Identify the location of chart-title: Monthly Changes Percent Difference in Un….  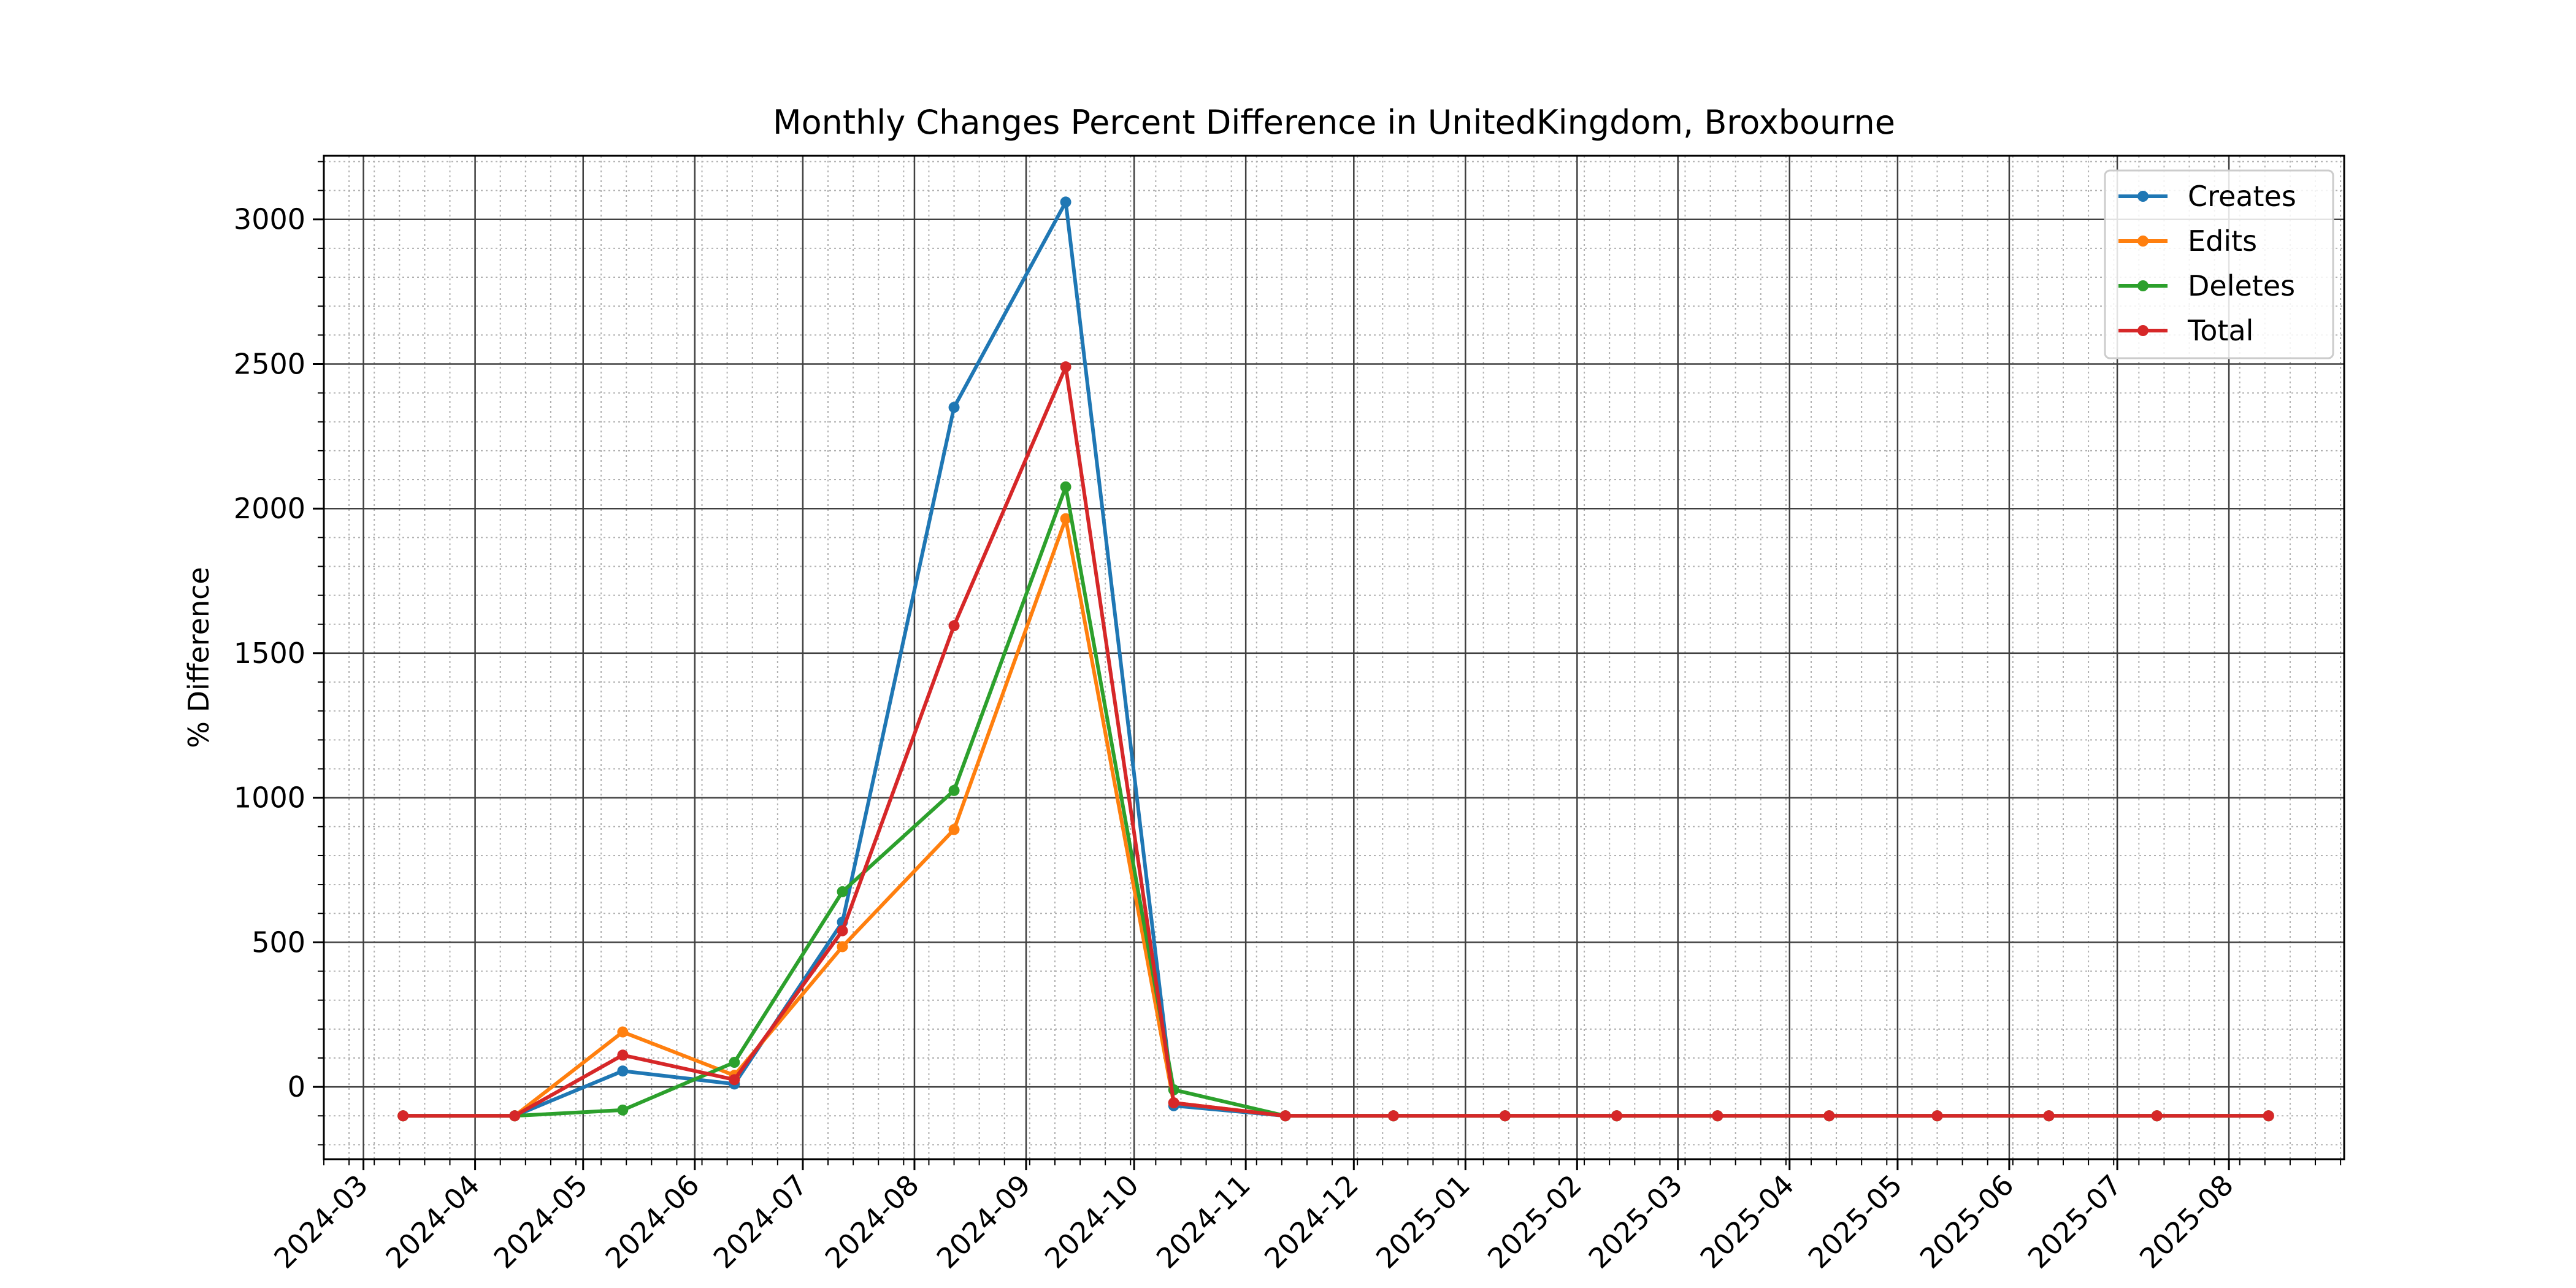
(1334, 122).